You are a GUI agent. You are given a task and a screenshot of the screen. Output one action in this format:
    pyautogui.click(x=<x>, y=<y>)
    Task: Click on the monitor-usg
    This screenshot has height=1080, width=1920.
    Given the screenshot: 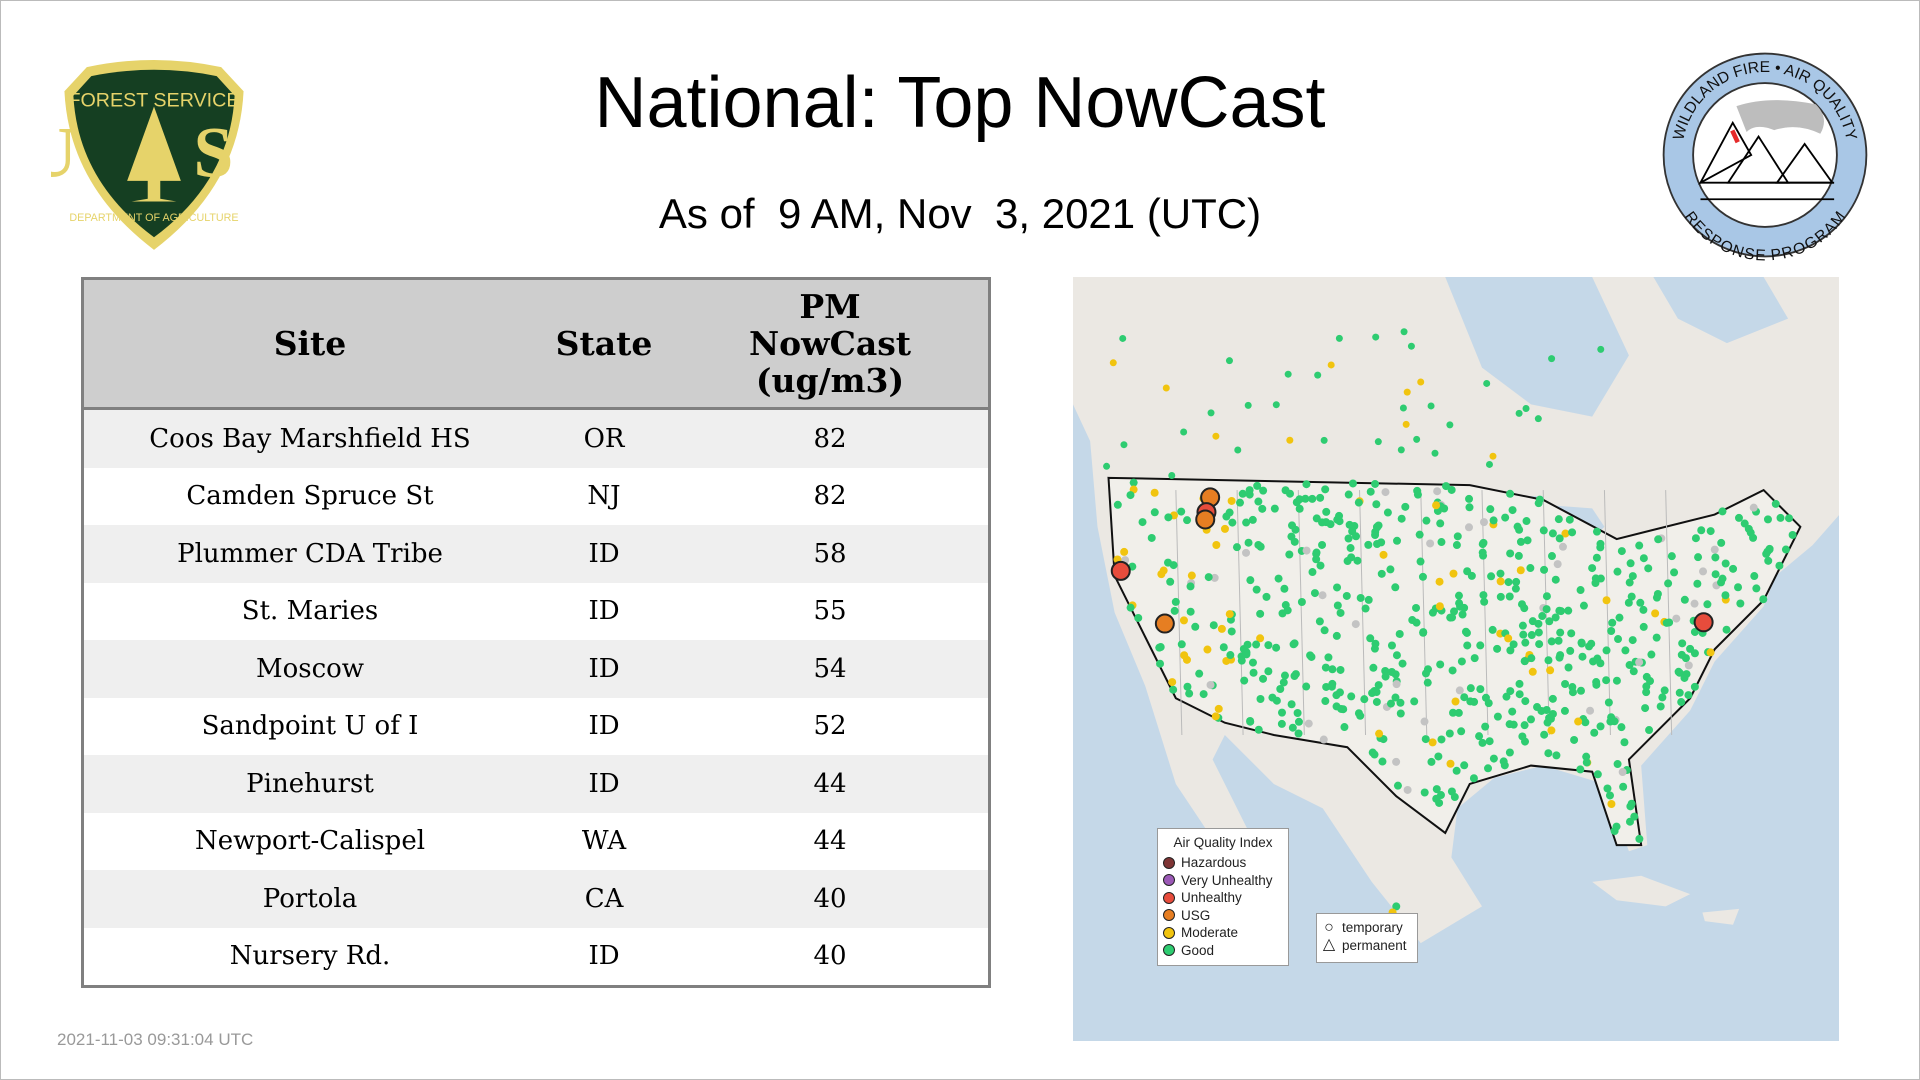 What is the action you would take?
    pyautogui.click(x=1164, y=623)
    